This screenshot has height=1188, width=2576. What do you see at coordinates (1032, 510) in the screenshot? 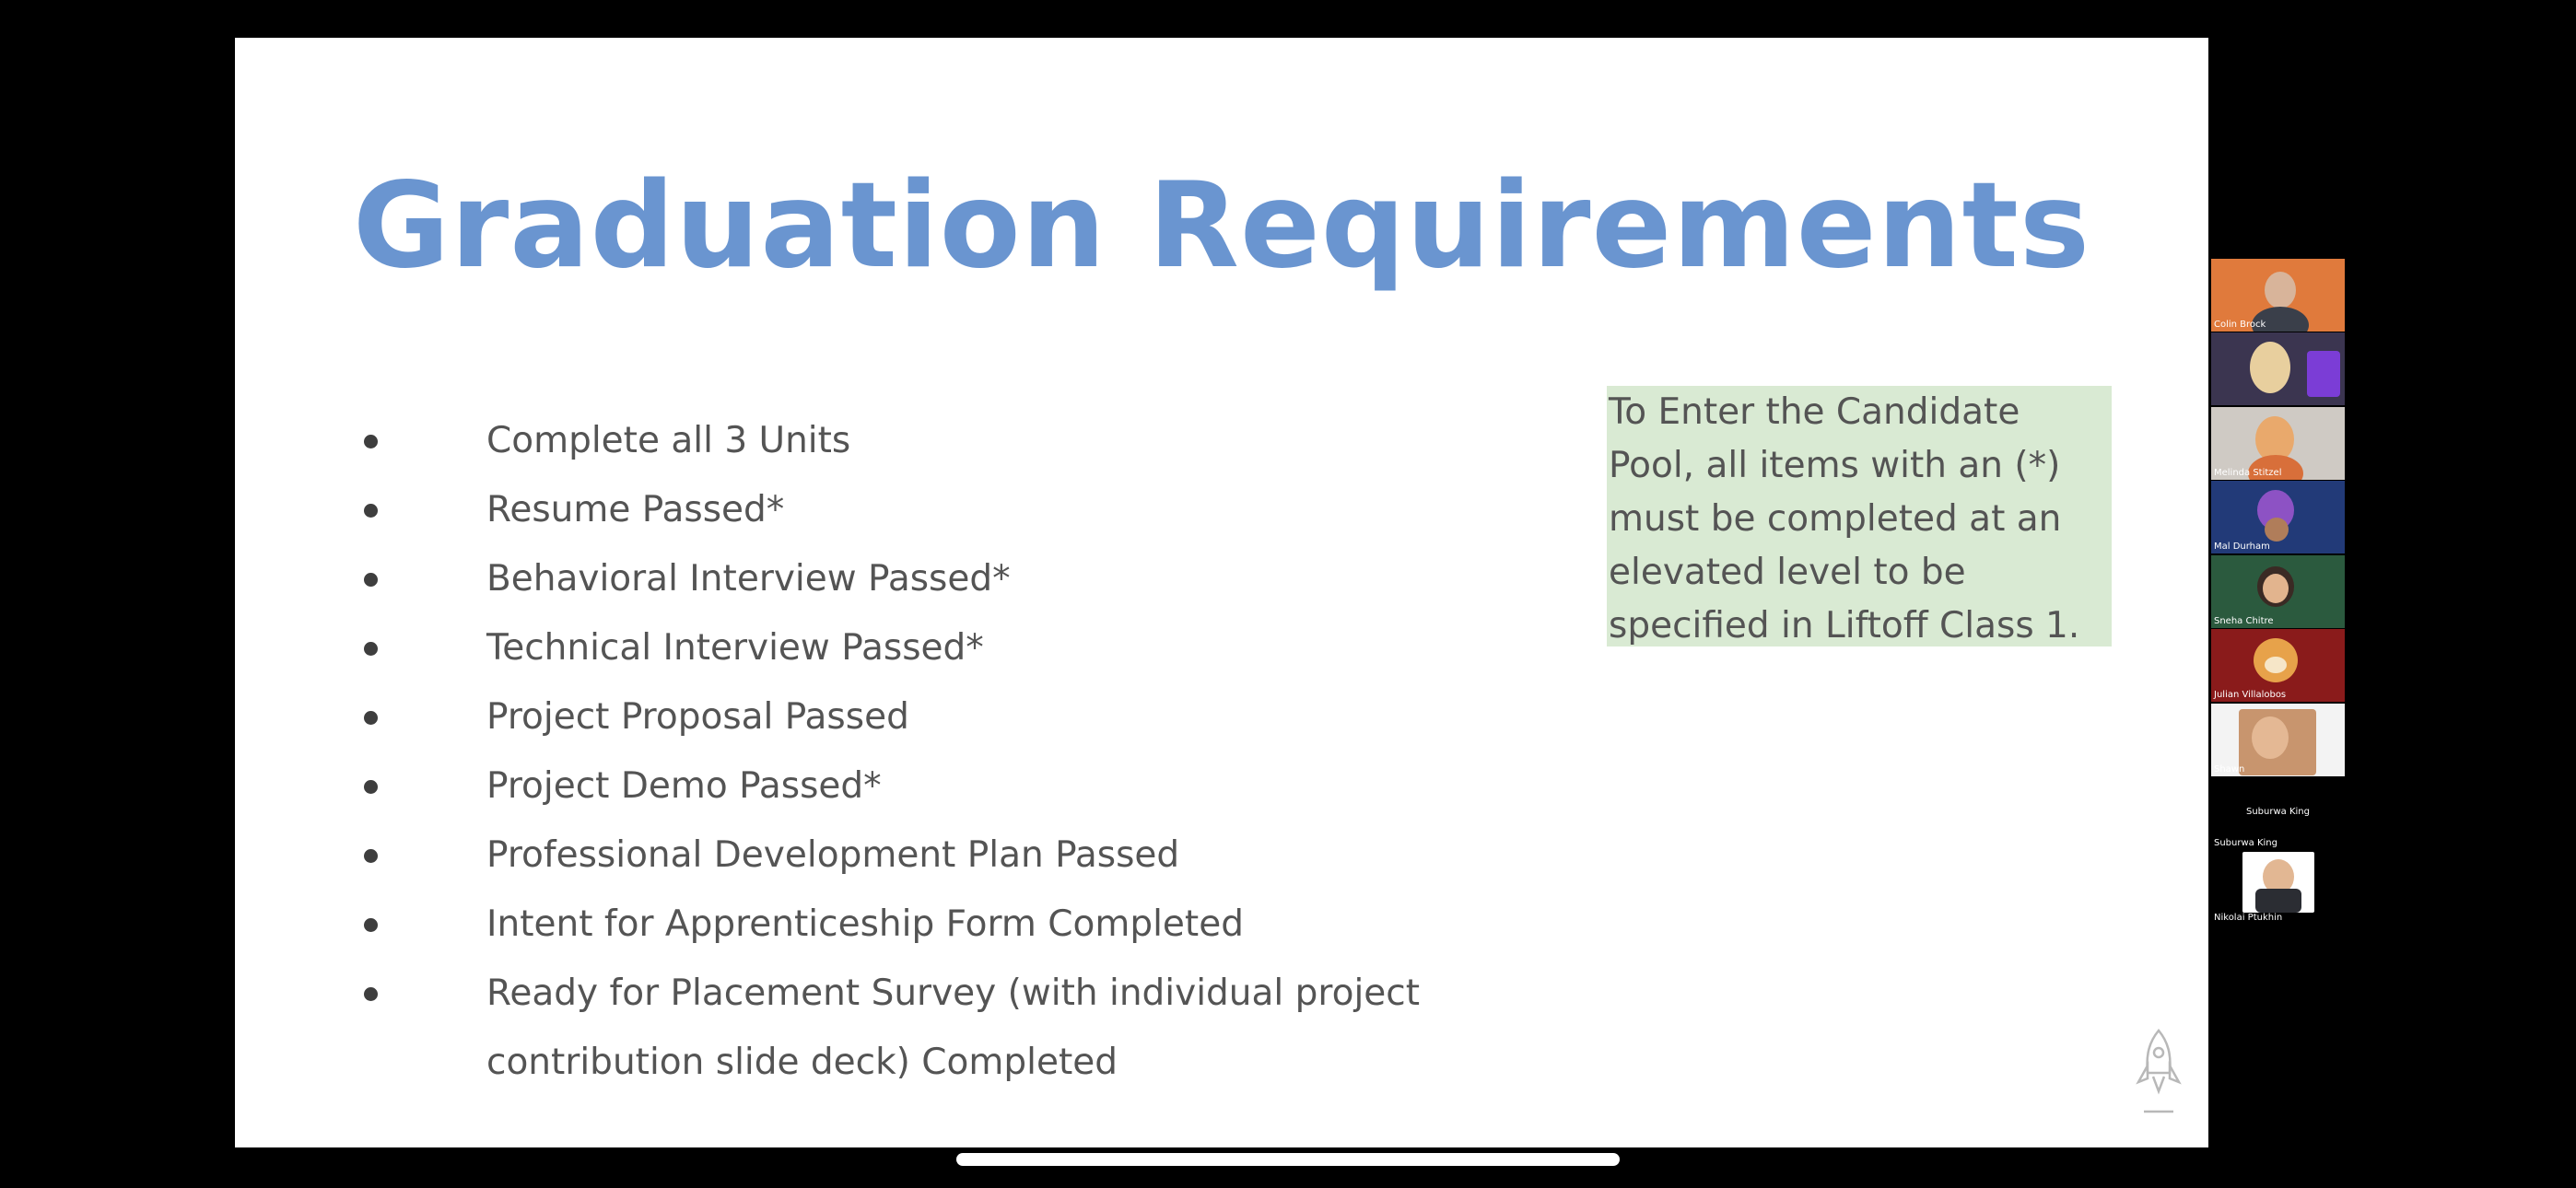
I see `list-item: Resume Passed*` at bounding box center [1032, 510].